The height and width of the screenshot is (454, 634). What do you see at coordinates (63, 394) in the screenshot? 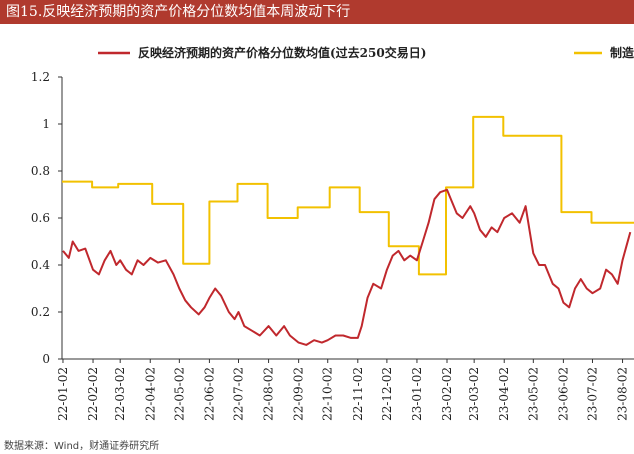
I see `x-tick-label: 22-01-02` at bounding box center [63, 394].